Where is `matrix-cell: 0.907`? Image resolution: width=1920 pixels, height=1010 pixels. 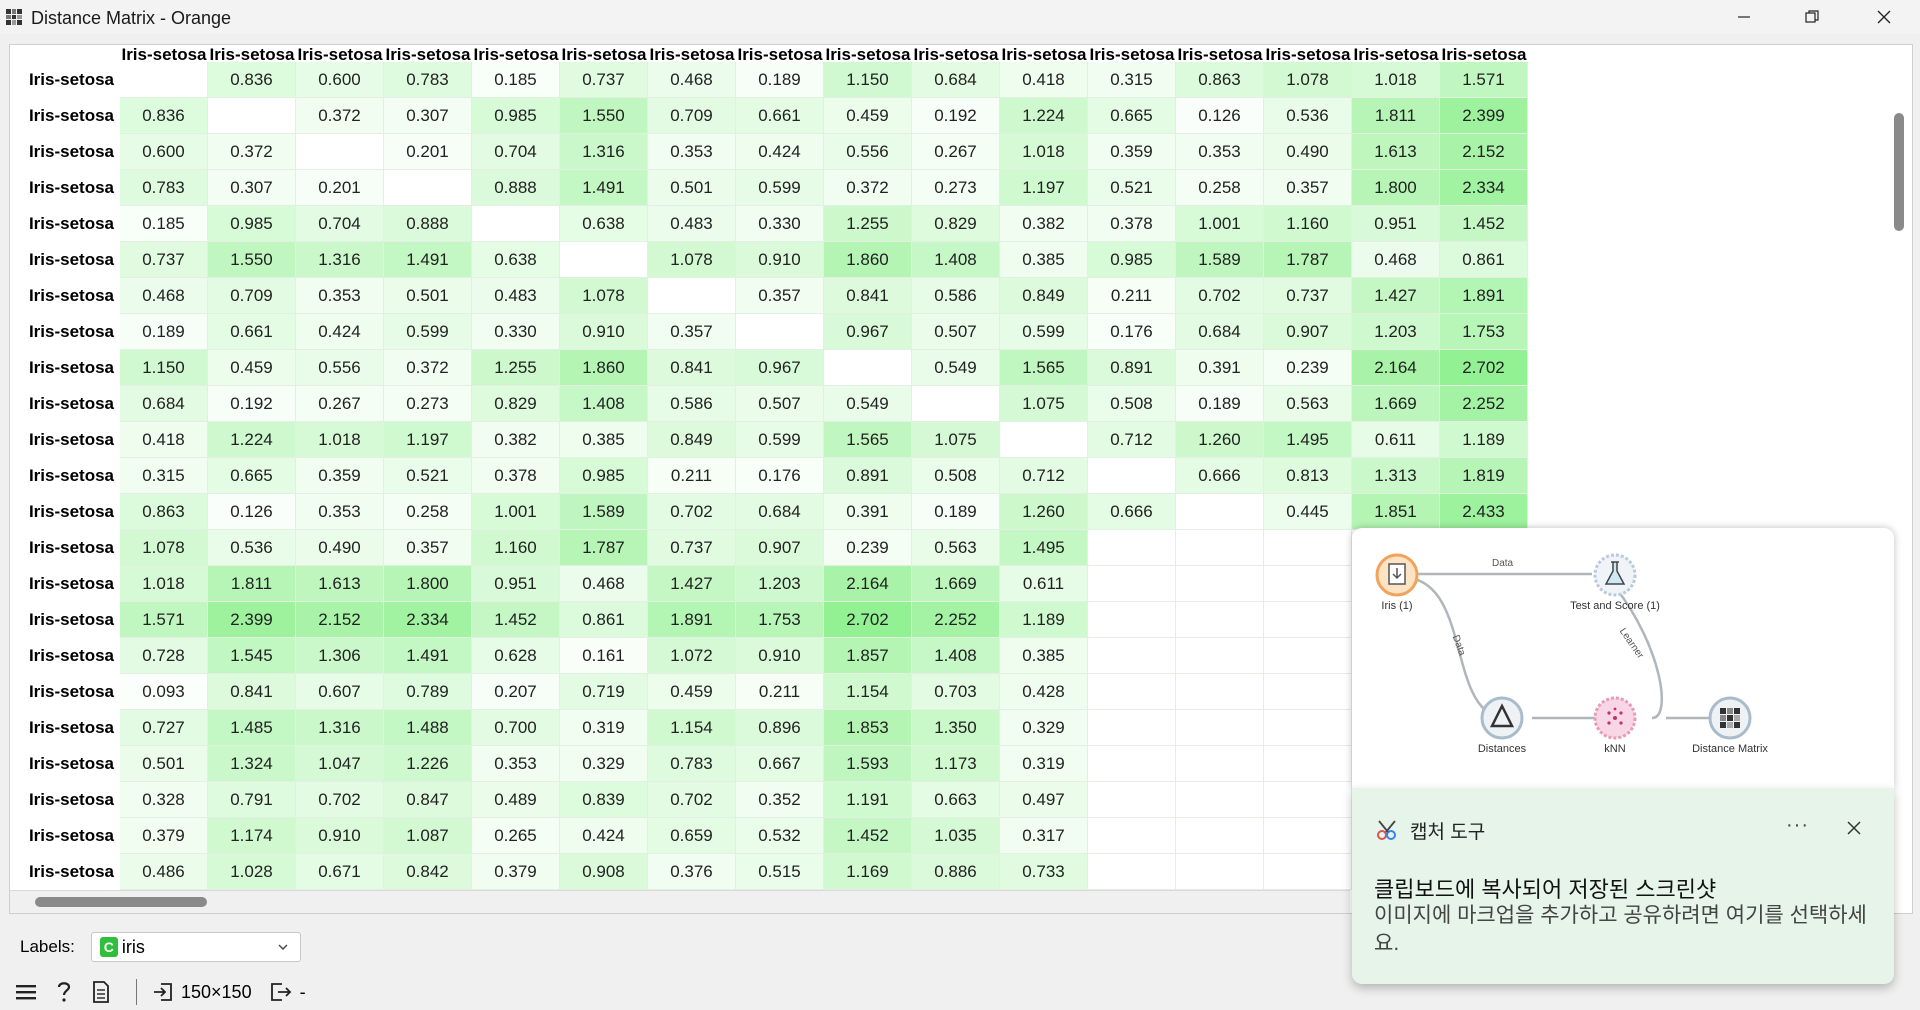
matrix-cell: 0.907 is located at coordinates (1308, 332).